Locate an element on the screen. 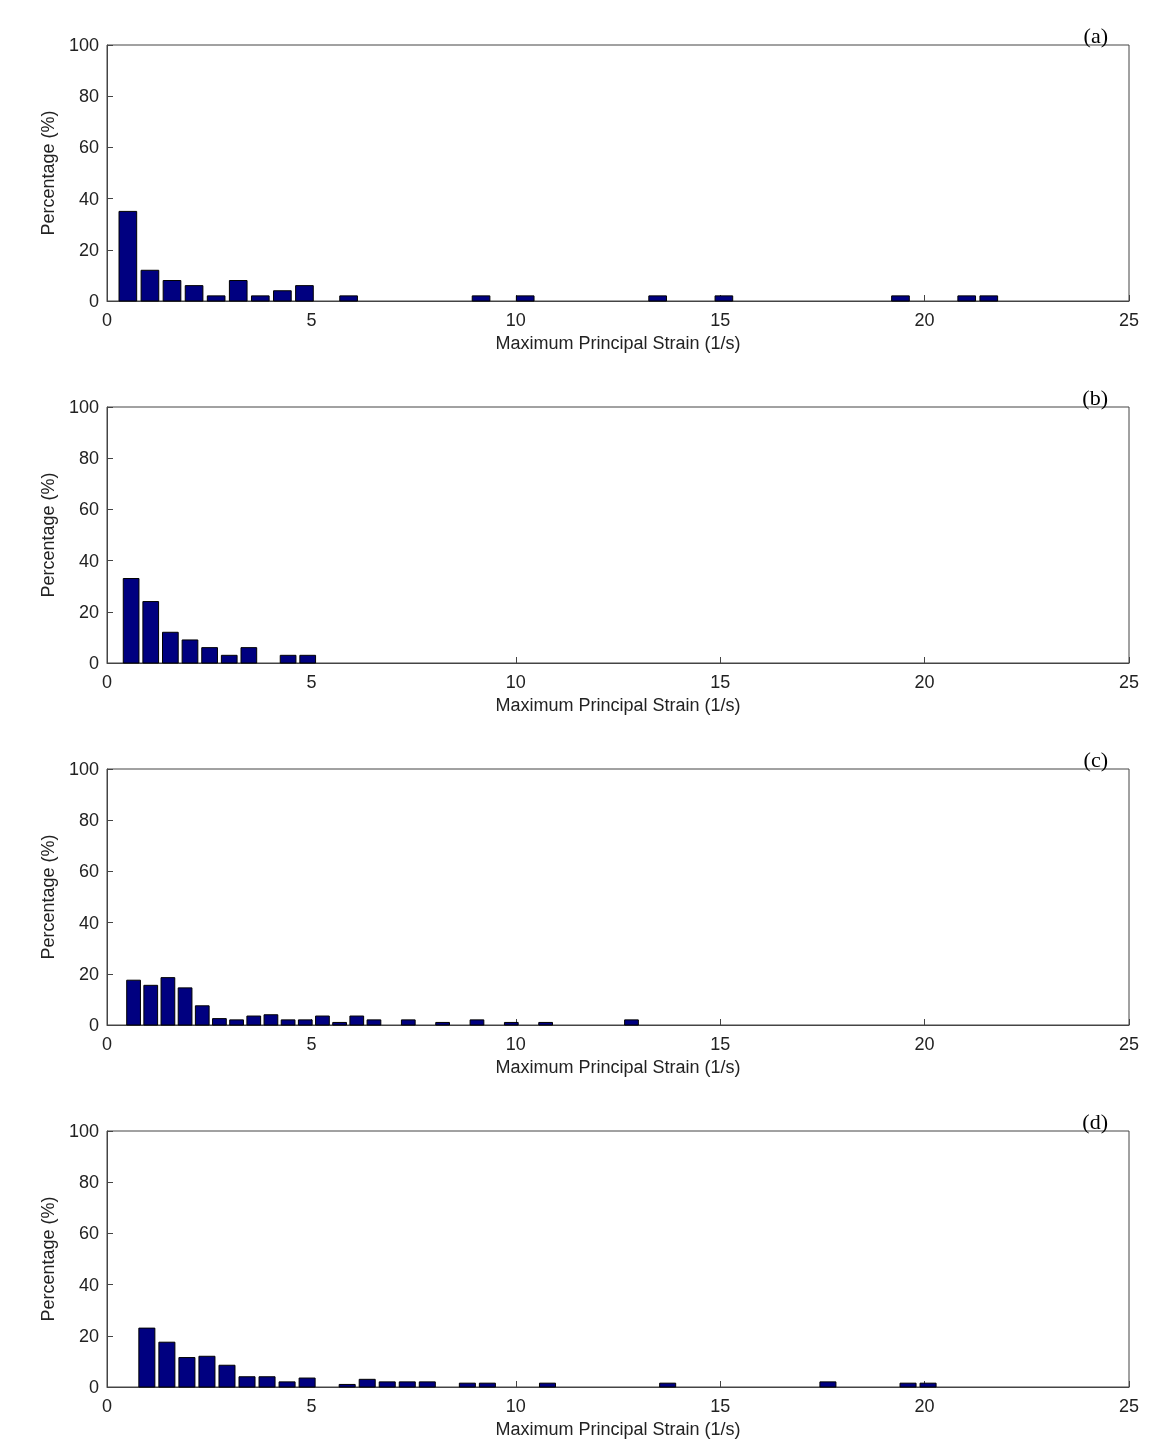  annotation: (d) is located at coordinates (1095, 1121).